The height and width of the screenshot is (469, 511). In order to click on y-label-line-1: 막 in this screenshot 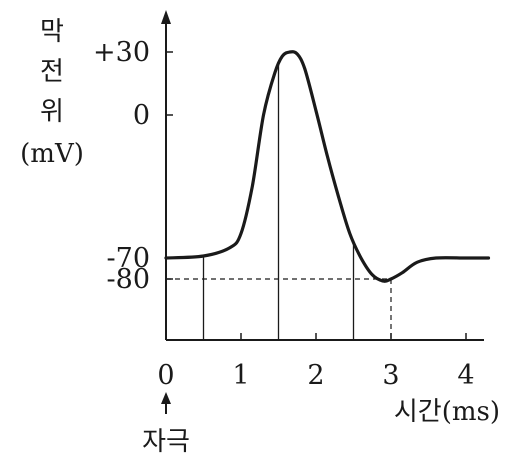, I will do `click(52, 32)`.